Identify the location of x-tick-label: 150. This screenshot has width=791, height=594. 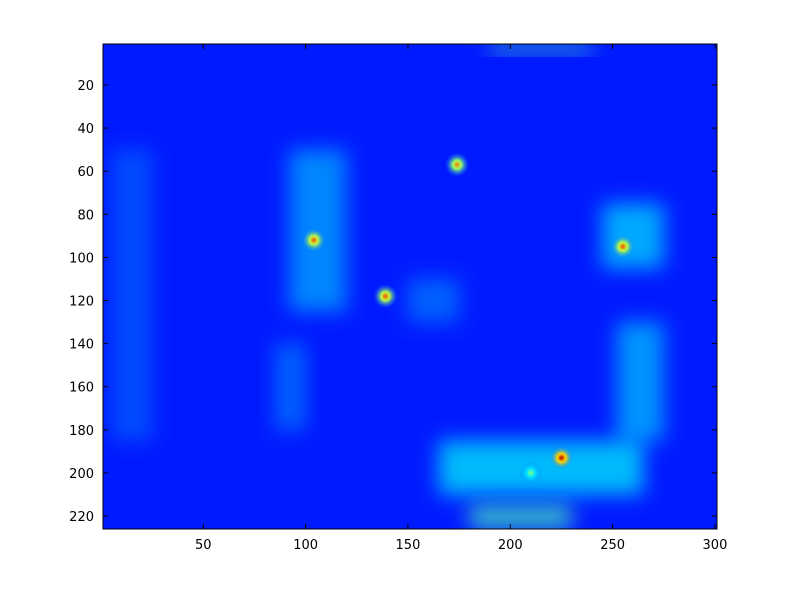
(408, 545).